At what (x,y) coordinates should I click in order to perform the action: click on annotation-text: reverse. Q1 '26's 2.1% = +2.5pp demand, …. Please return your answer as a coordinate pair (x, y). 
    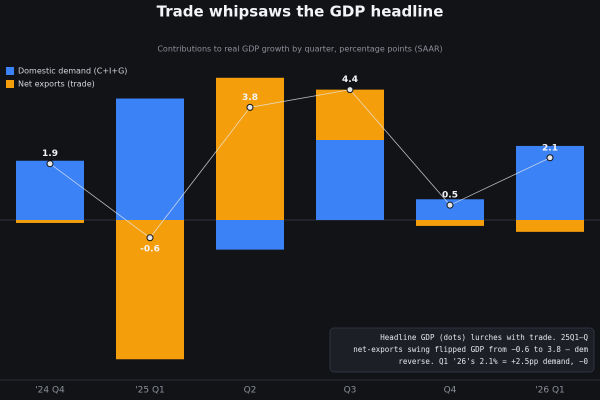
    Looking at the image, I should click on (493, 361).